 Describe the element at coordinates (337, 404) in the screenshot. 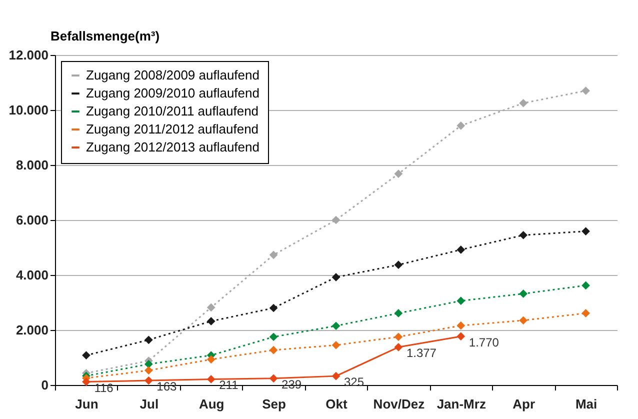

I see `x-tick-label: Okt` at that location.